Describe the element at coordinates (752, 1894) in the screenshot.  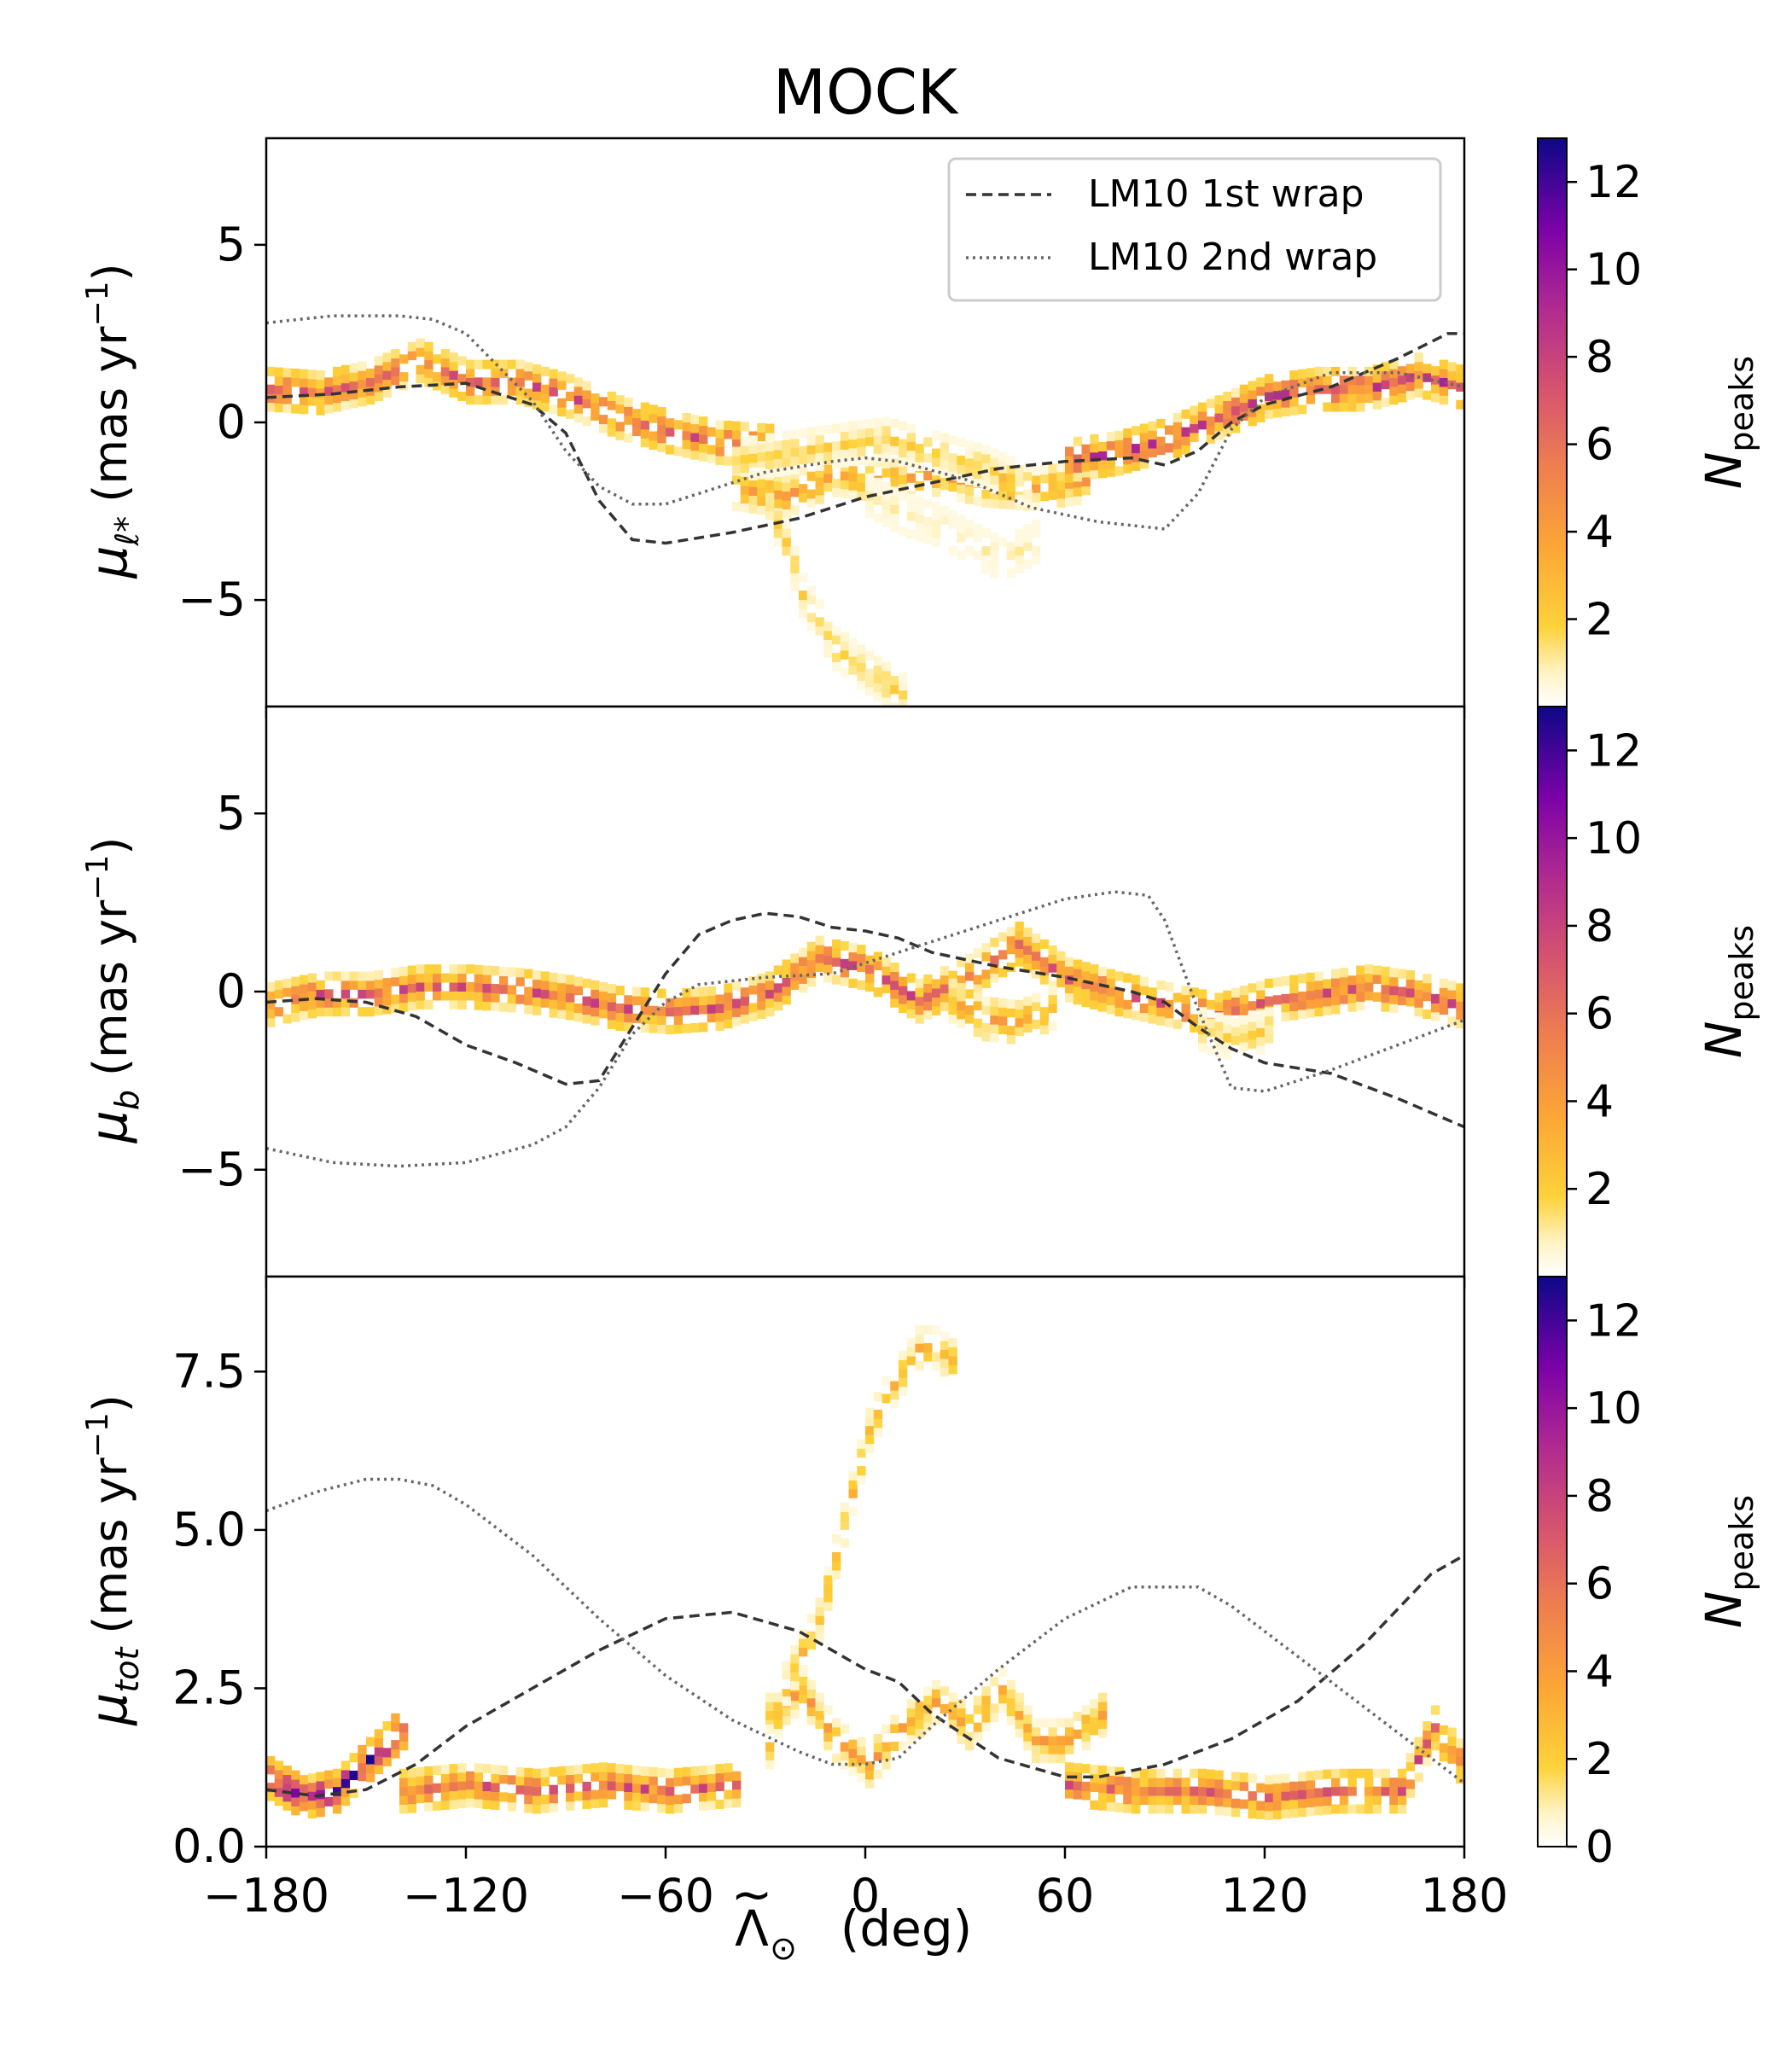
I see `xlabel-tilde: ~` at that location.